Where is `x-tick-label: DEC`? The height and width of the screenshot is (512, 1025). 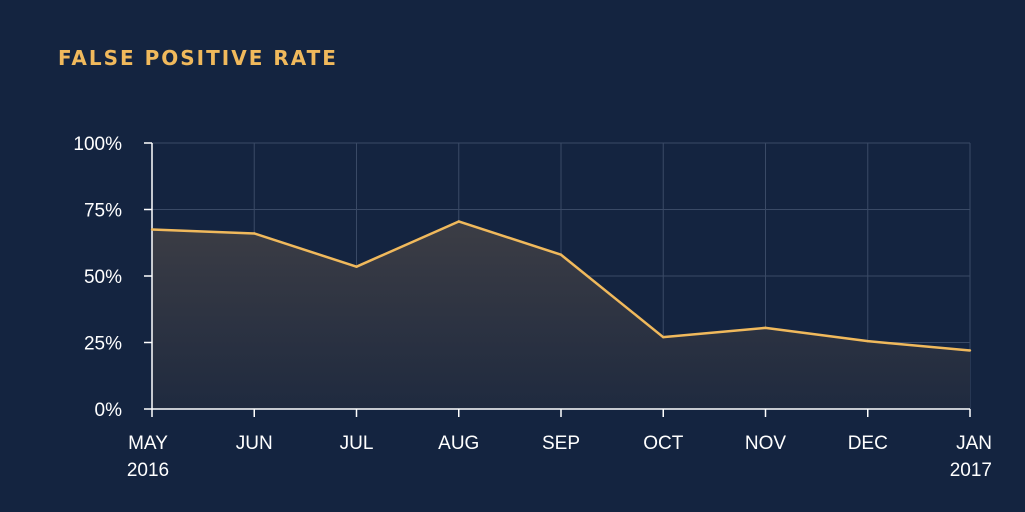
x-tick-label: DEC is located at coordinates (868, 443).